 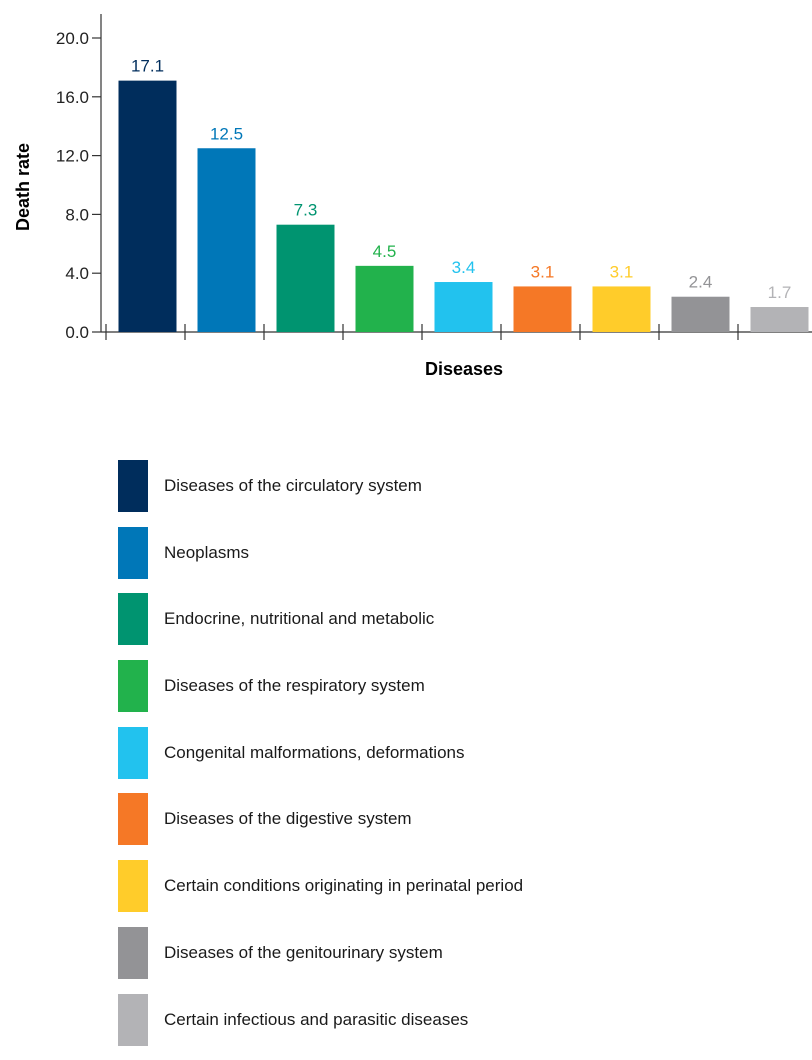 I want to click on bar-value-label: 4.5, so click(x=385, y=251).